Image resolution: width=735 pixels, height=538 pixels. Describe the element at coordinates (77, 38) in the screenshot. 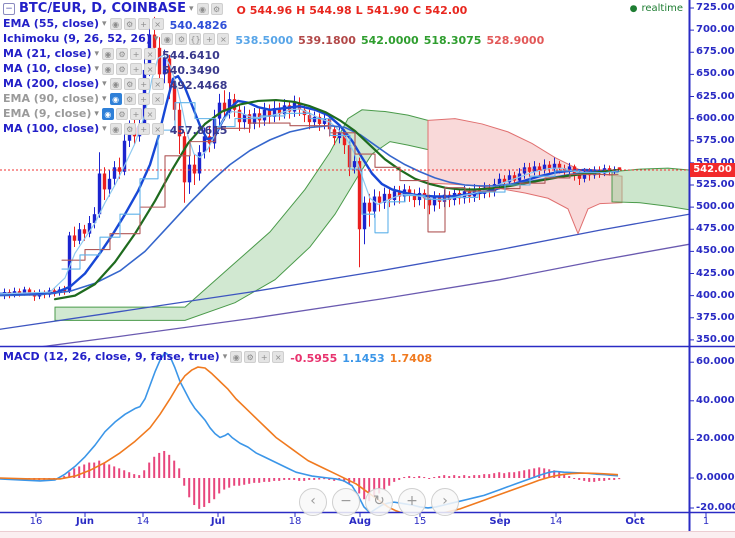

I see `indicator-label-ichimoku: Ichimoku (9, 26, 52, 26)` at that location.